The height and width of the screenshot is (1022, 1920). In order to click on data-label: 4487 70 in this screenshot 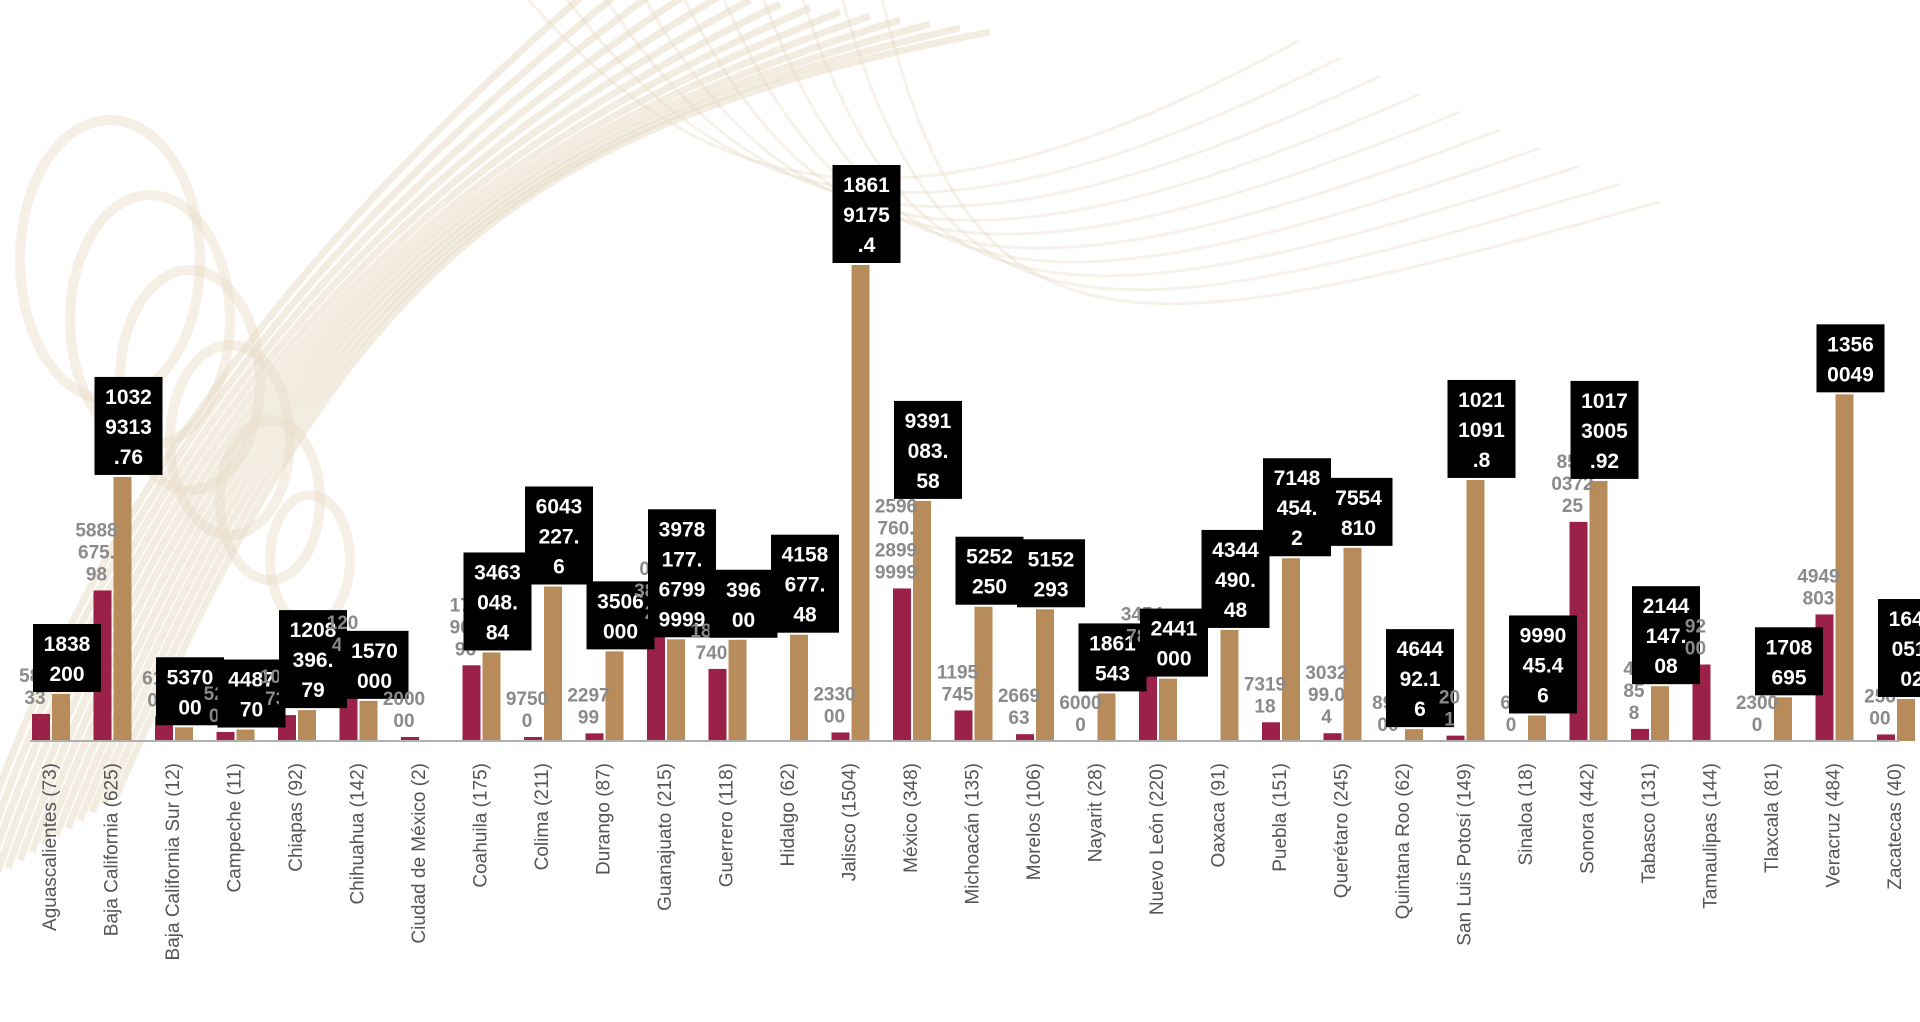, I will do `click(251, 695)`.